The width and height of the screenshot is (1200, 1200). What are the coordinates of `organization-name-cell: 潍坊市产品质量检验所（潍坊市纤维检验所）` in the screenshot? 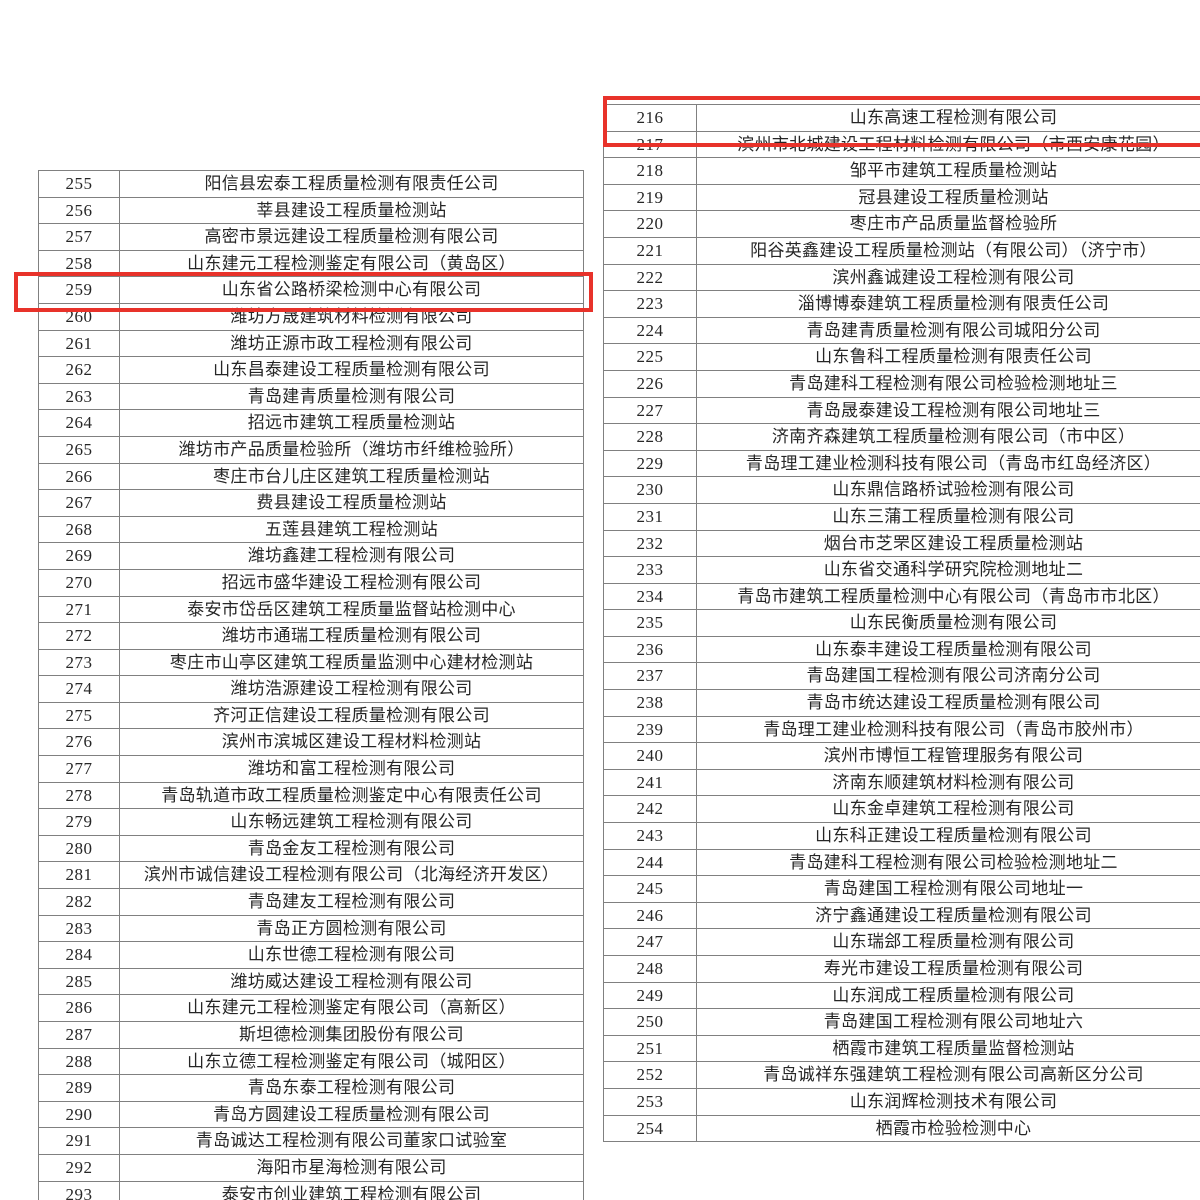 It's located at (351, 449).